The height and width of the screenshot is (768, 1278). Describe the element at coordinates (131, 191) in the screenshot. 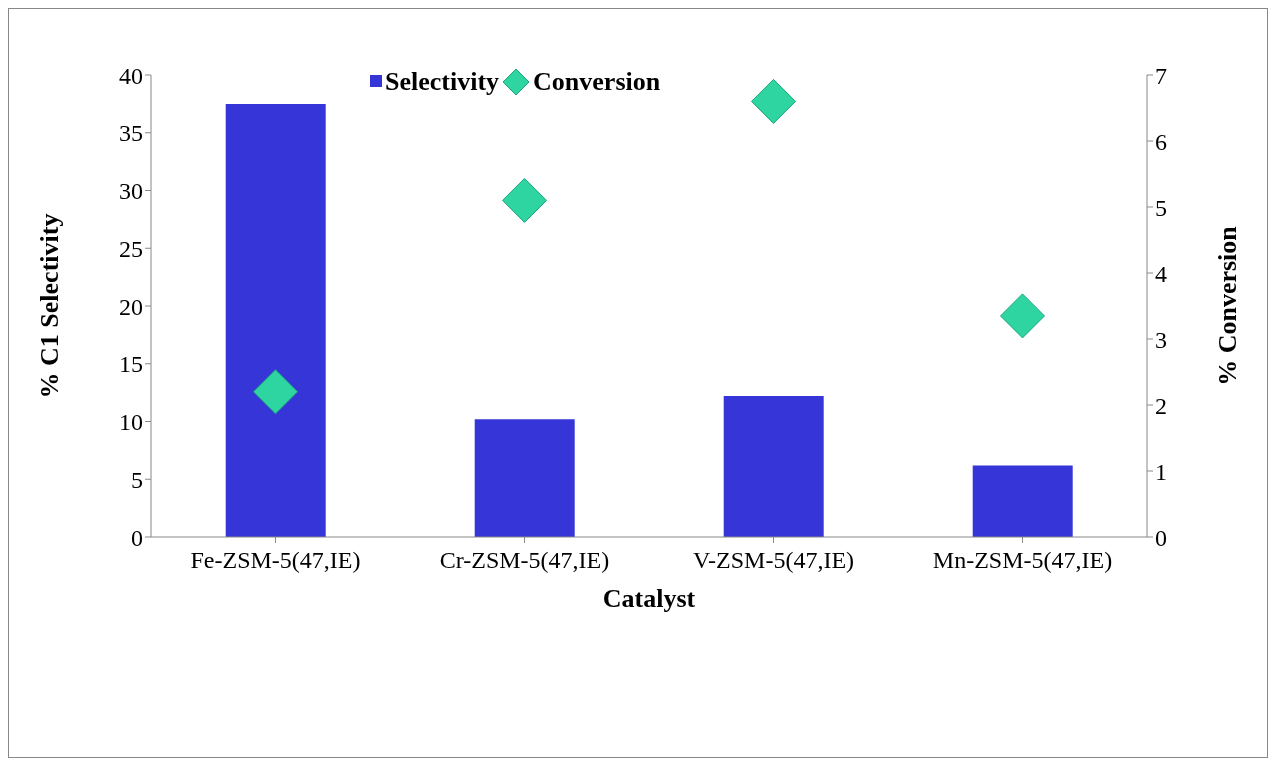

I see `y-tick-label: 30` at that location.